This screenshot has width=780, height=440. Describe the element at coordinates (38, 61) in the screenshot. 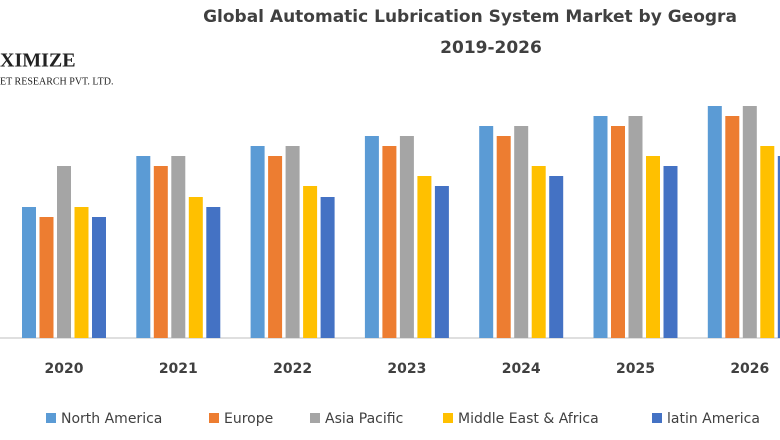

I see `logo-name: XIMIZE` at that location.